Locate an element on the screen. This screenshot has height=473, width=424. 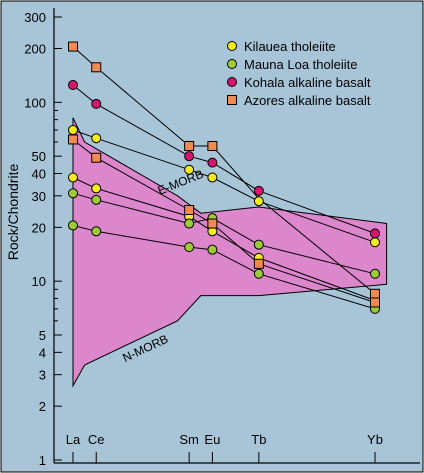
x-tick-label-La: La is located at coordinates (73, 439).